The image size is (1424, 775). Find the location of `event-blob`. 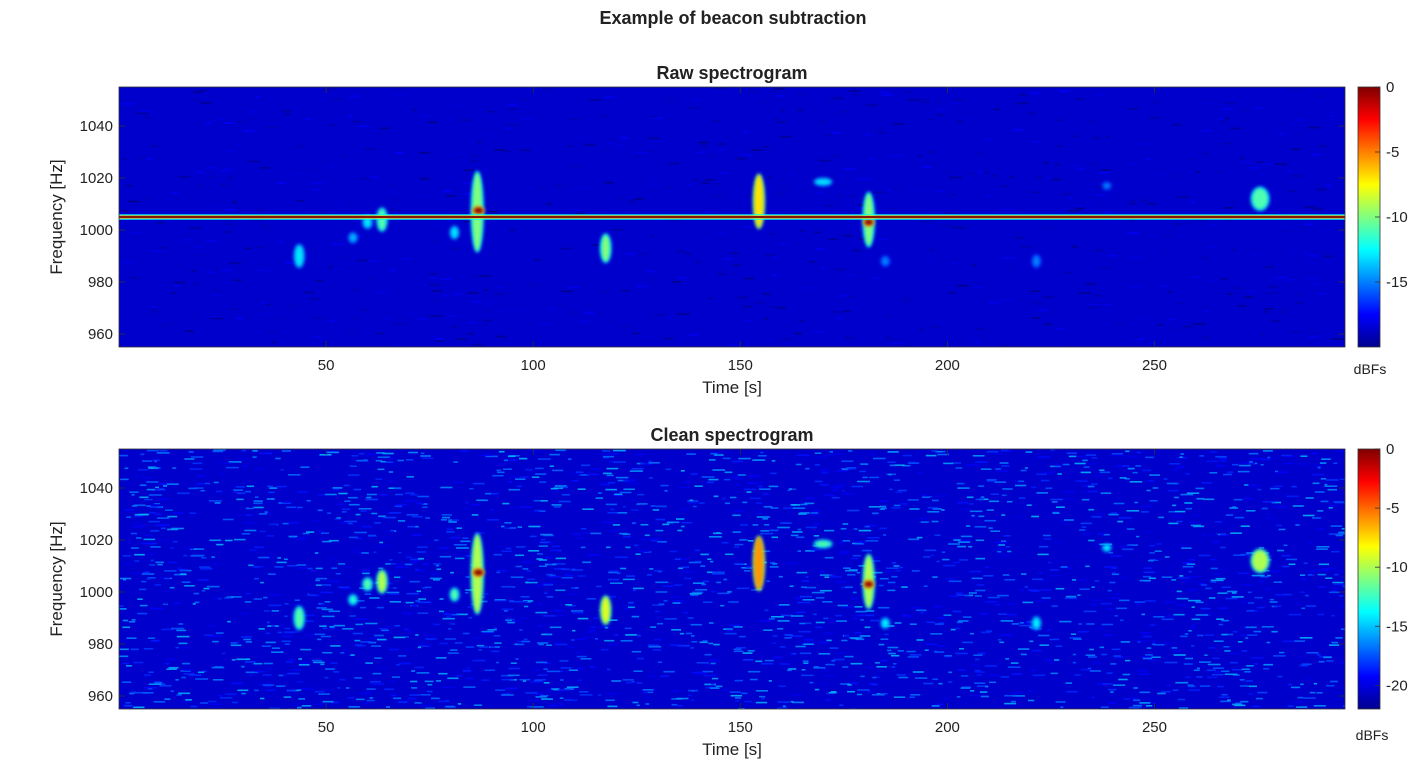

event-blob is located at coordinates (367, 584).